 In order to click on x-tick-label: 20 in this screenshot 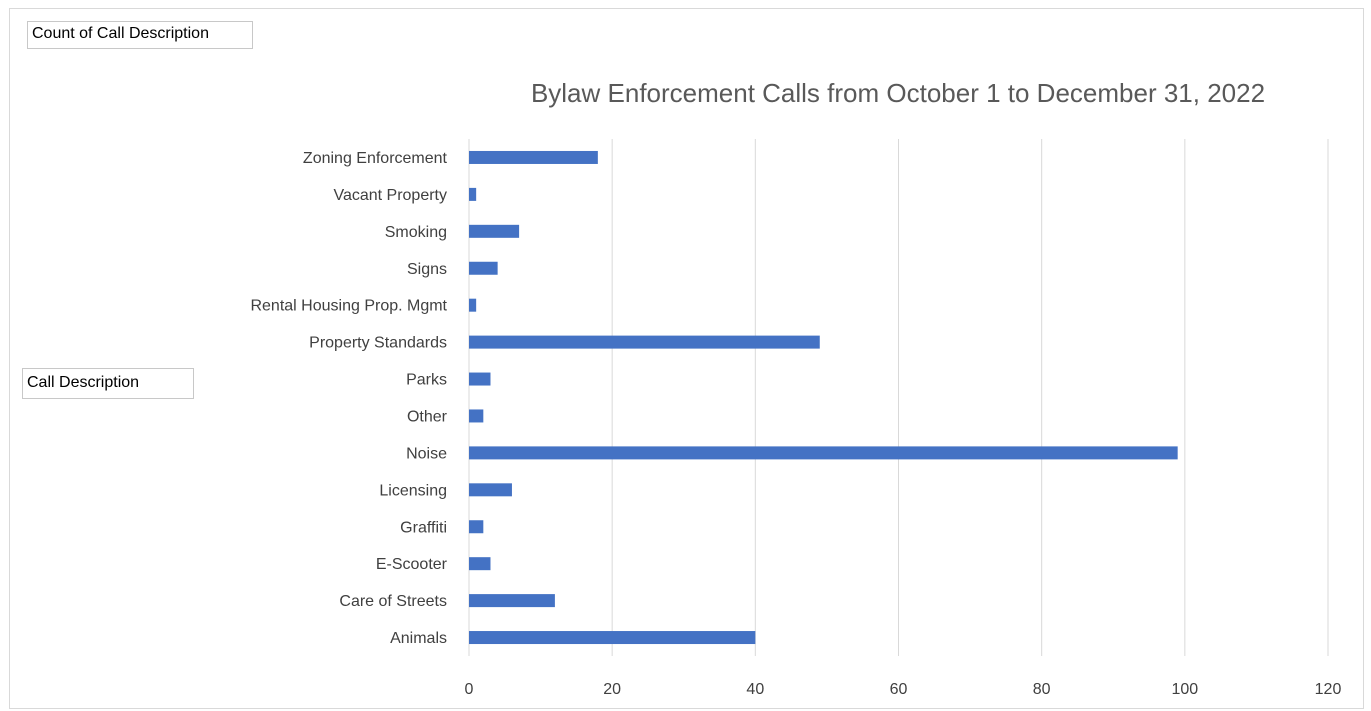, I will do `click(612, 689)`.